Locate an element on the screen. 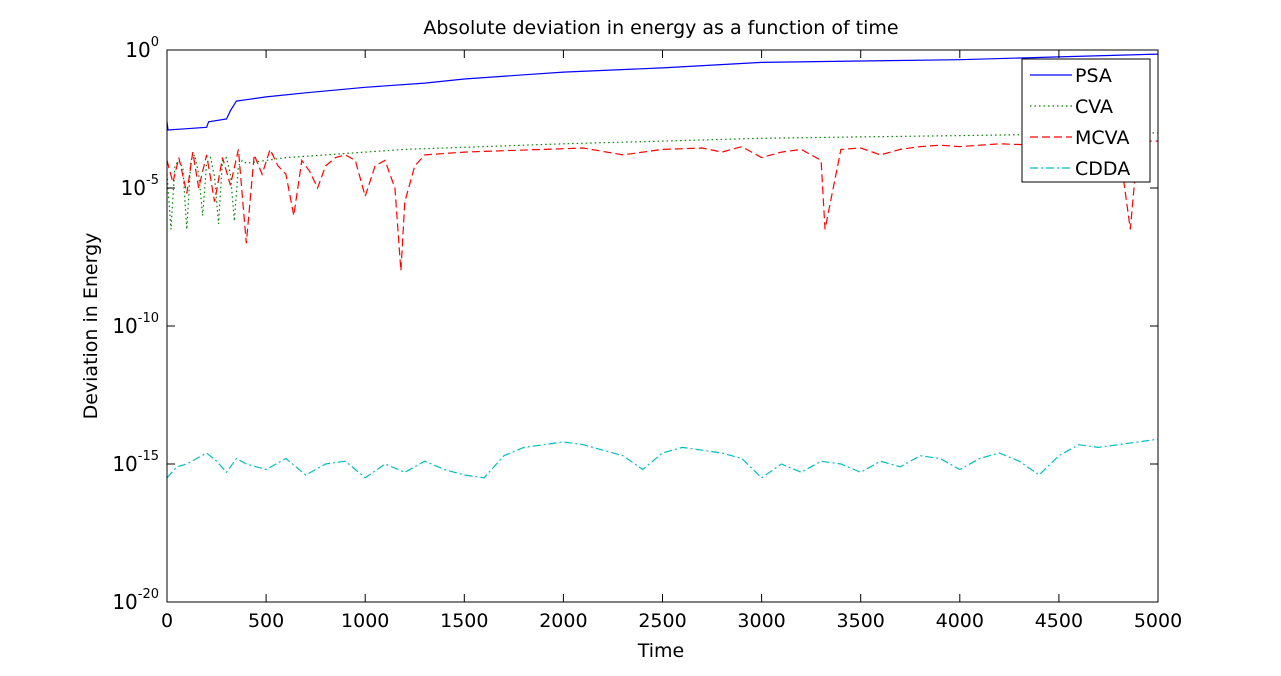 The height and width of the screenshot is (676, 1281). legend-box is located at coordinates (1086, 120).